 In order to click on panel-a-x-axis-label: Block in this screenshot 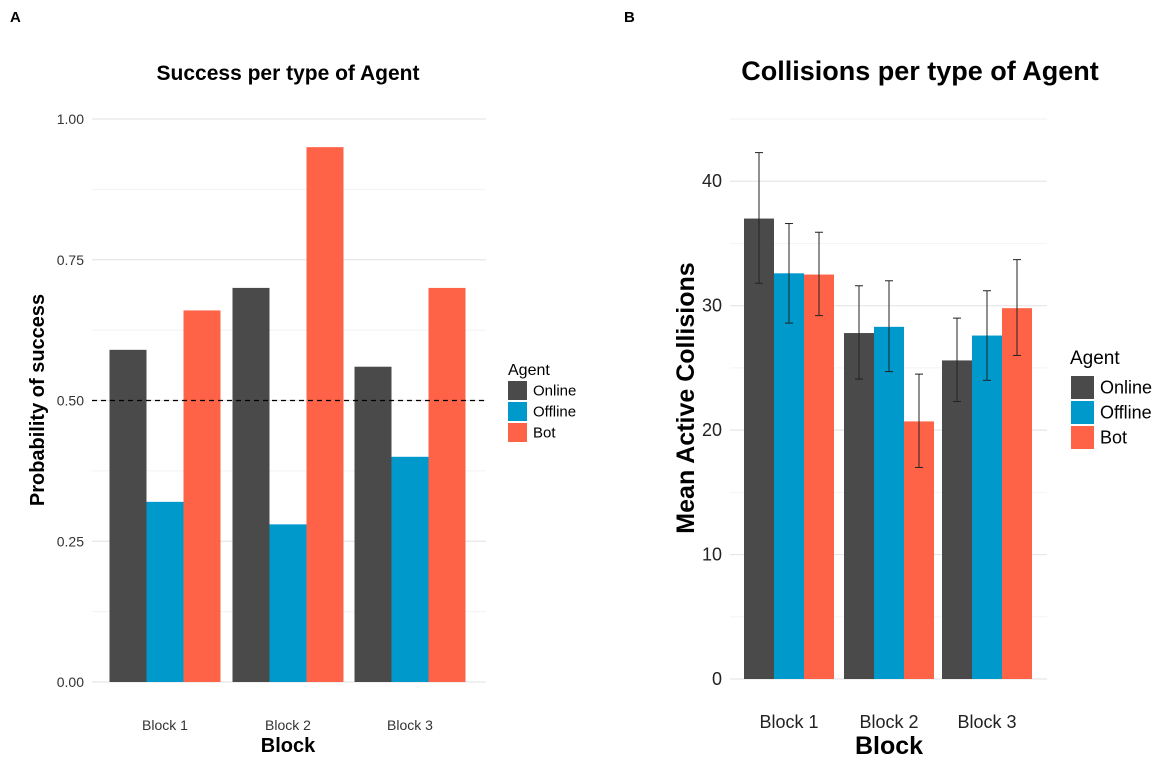, I will do `click(288, 746)`.